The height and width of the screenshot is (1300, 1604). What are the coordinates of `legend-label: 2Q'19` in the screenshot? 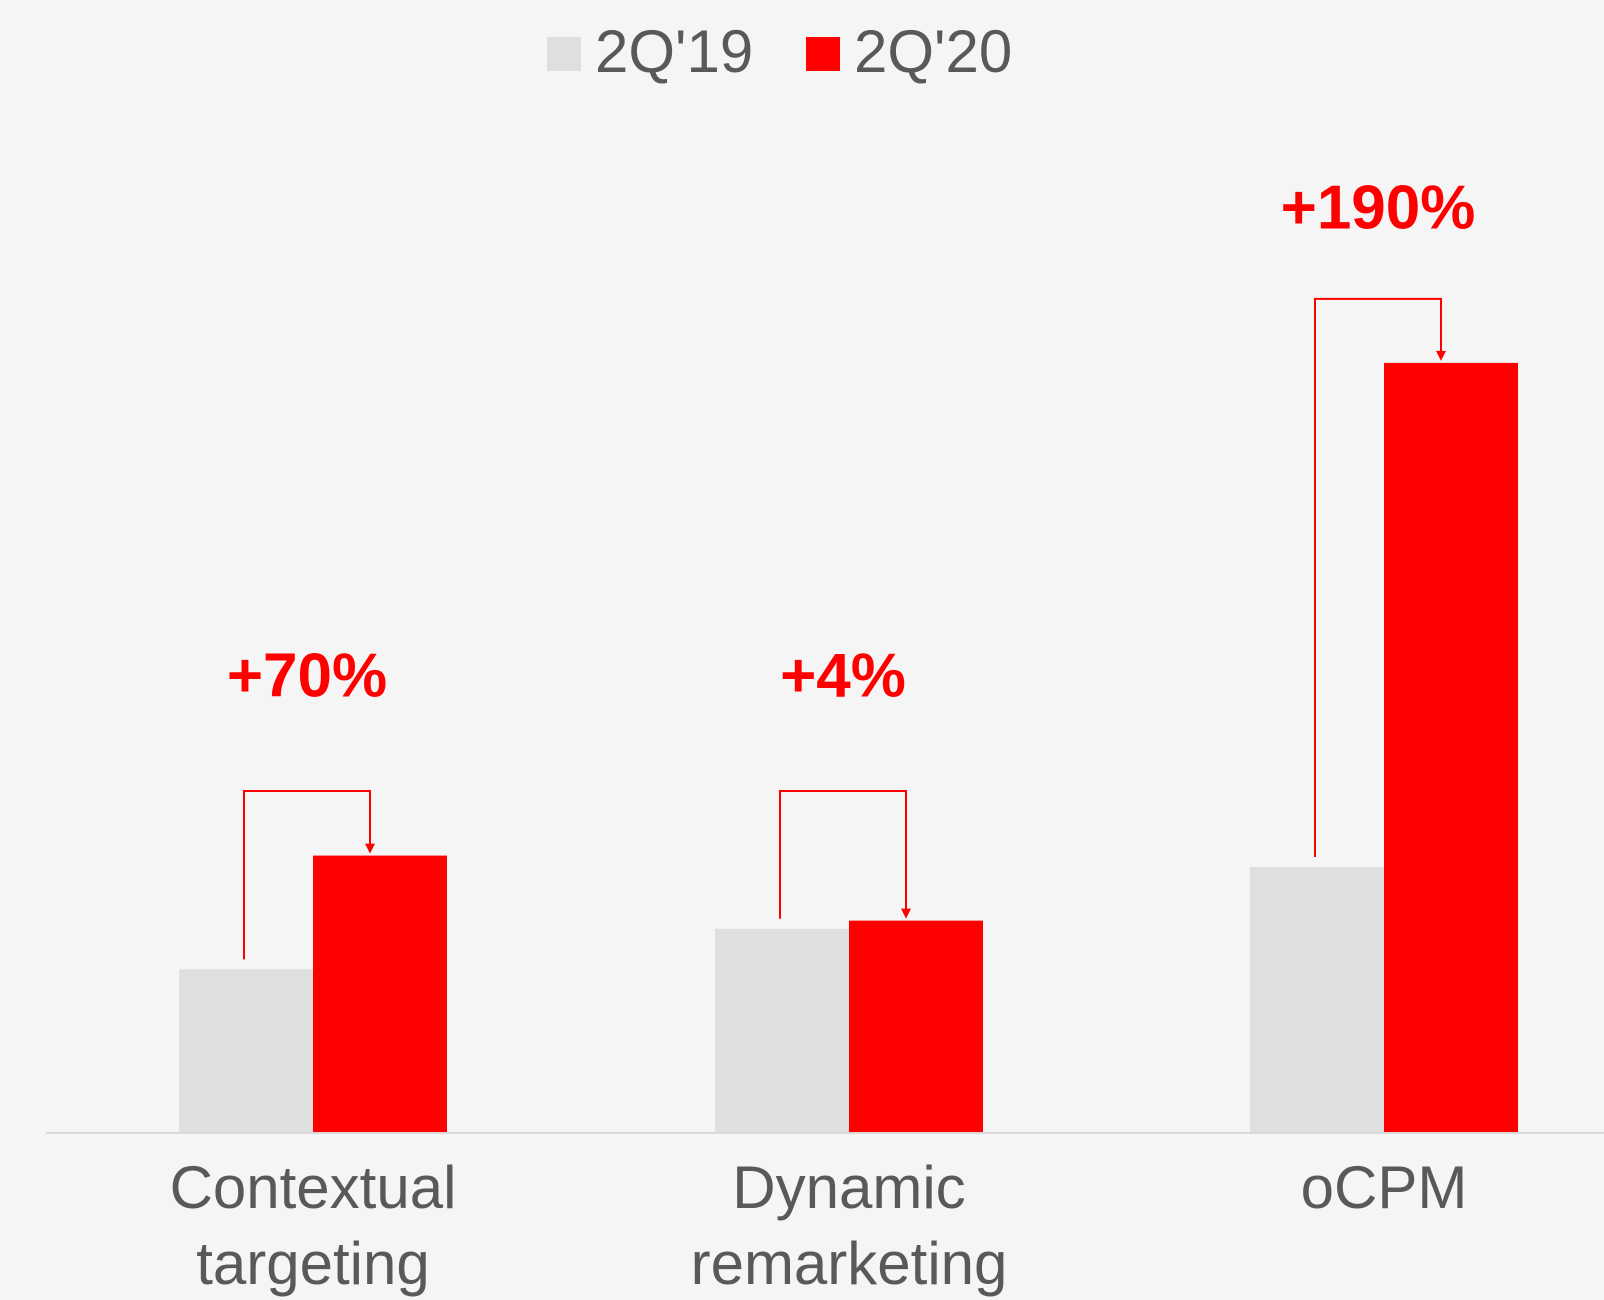 It's located at (674, 51).